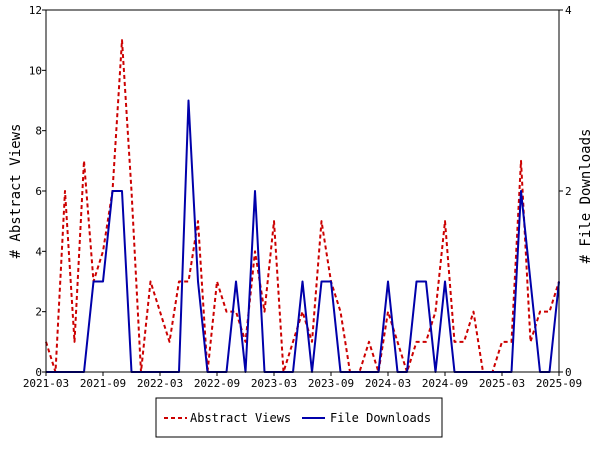  What do you see at coordinates (35, 10) in the screenshot?
I see `y-tick-label: 12` at bounding box center [35, 10].